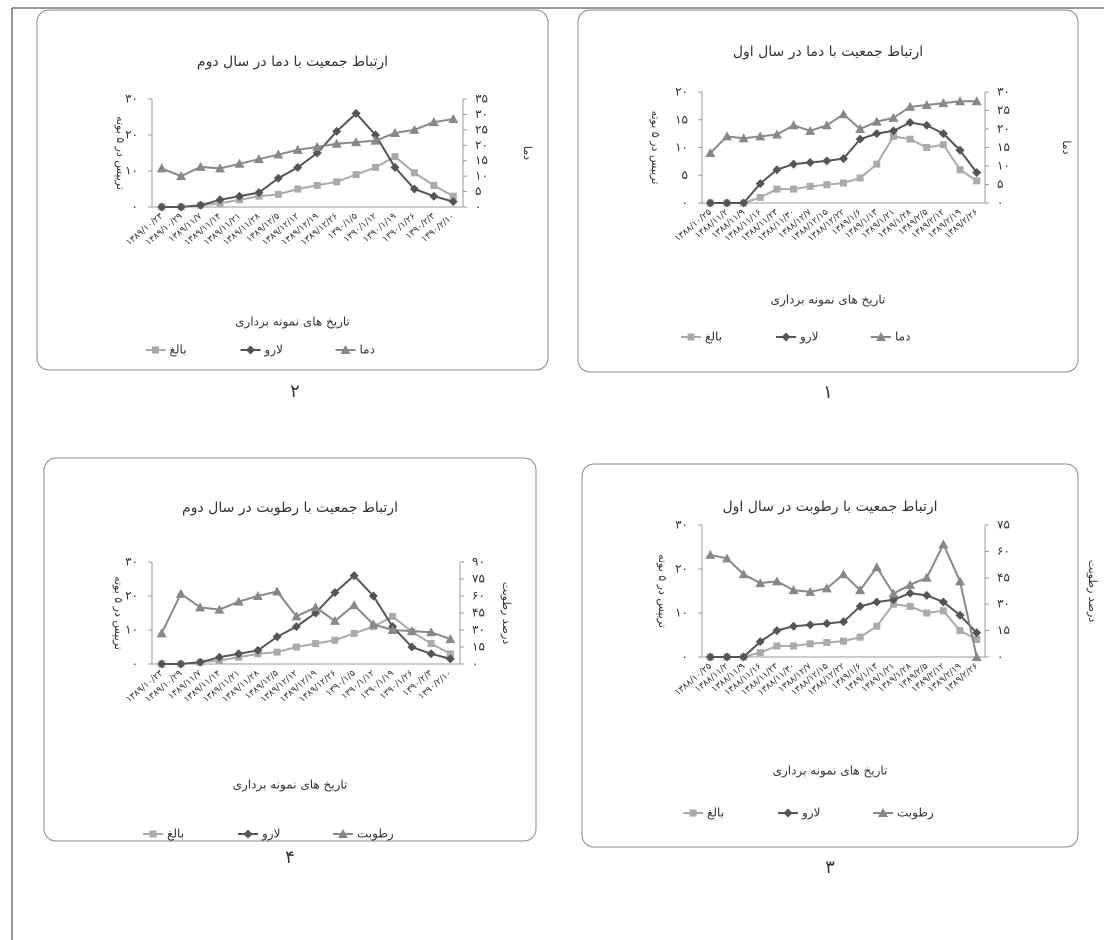  What do you see at coordinates (131, 99) in the screenshot?
I see `y-tick-label: ۳۰` at bounding box center [131, 99].